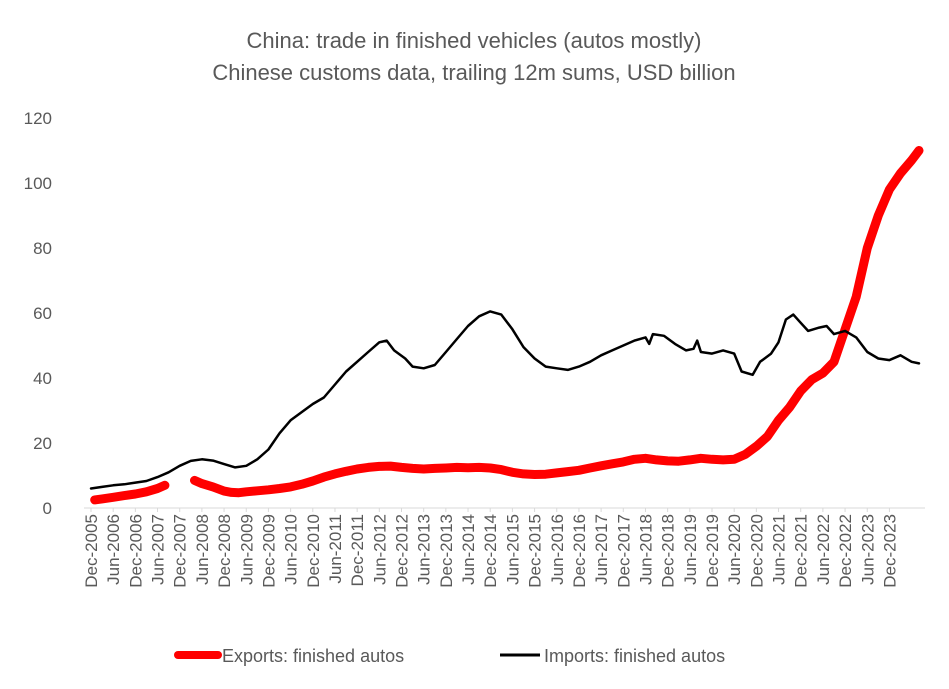 The image size is (949, 689). I want to click on x-tick-label: Jun-2014, so click(468, 549).